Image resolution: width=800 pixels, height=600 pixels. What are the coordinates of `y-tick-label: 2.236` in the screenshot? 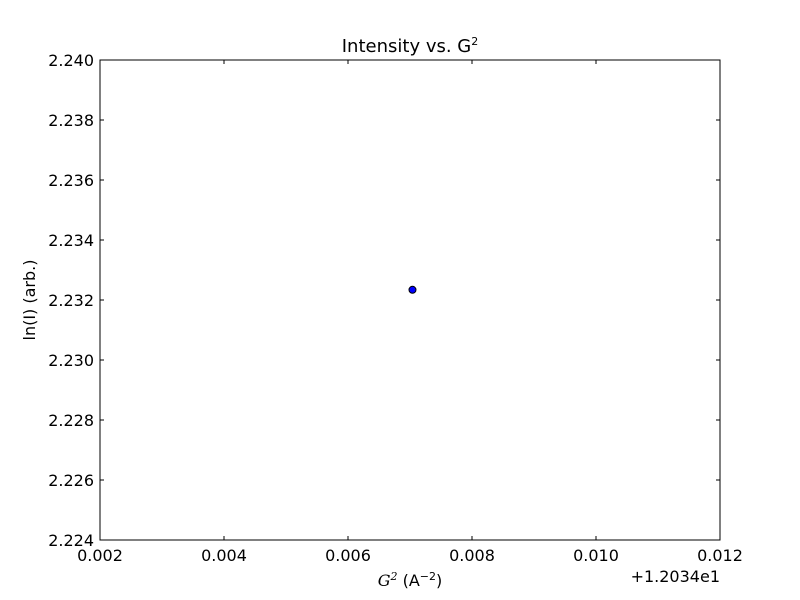 It's located at (71, 180).